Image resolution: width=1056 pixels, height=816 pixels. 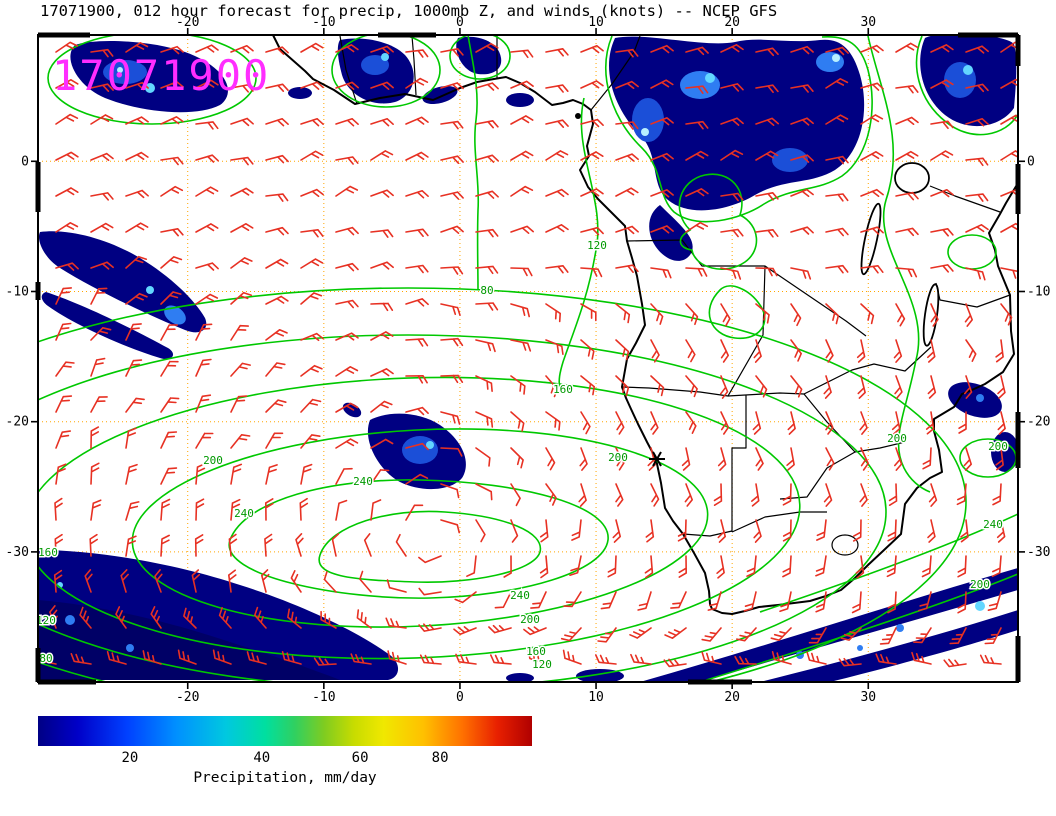 I want to click on axis-tick-label: -10, so click(x=323, y=22).